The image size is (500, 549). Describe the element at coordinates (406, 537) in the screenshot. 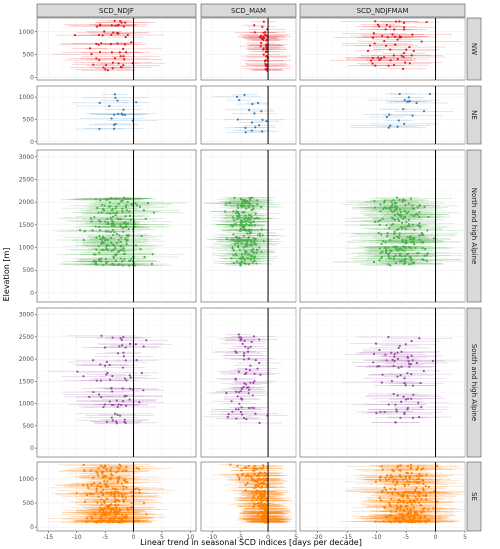

I see `x-tick-label: -5` at that location.